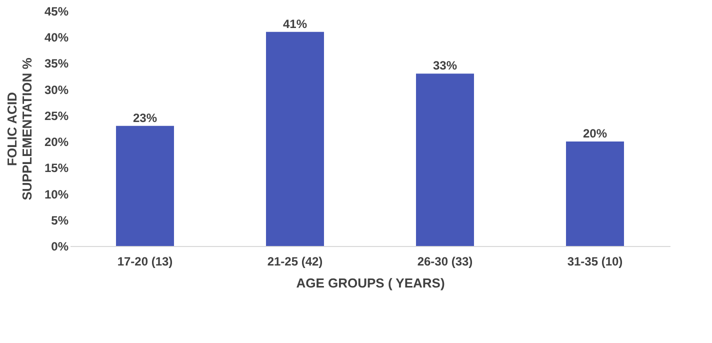  Describe the element at coordinates (56, 142) in the screenshot. I see `y-tick-label: 20%` at that location.